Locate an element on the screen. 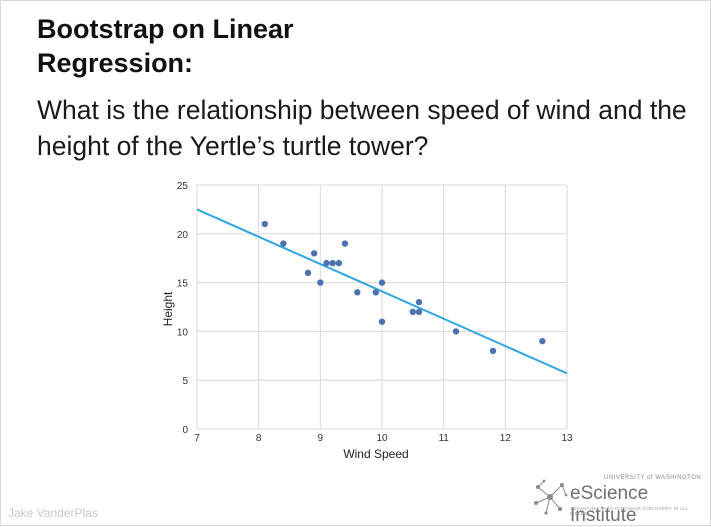 The width and height of the screenshot is (711, 527). x-tick-label: 9 is located at coordinates (321, 438).